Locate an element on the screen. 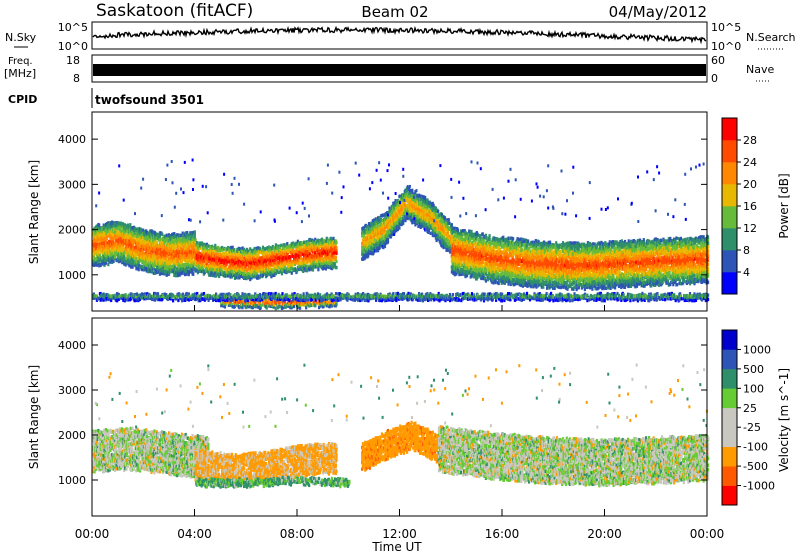 Image resolution: width=800 pixels, height=554 pixels. freq-tick-top: 18 is located at coordinates (73, 60).